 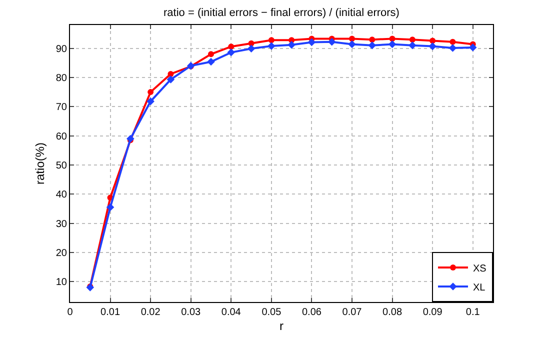 What do you see at coordinates (312, 312) in the screenshot?
I see `x-tick-label: 0.06` at bounding box center [312, 312].